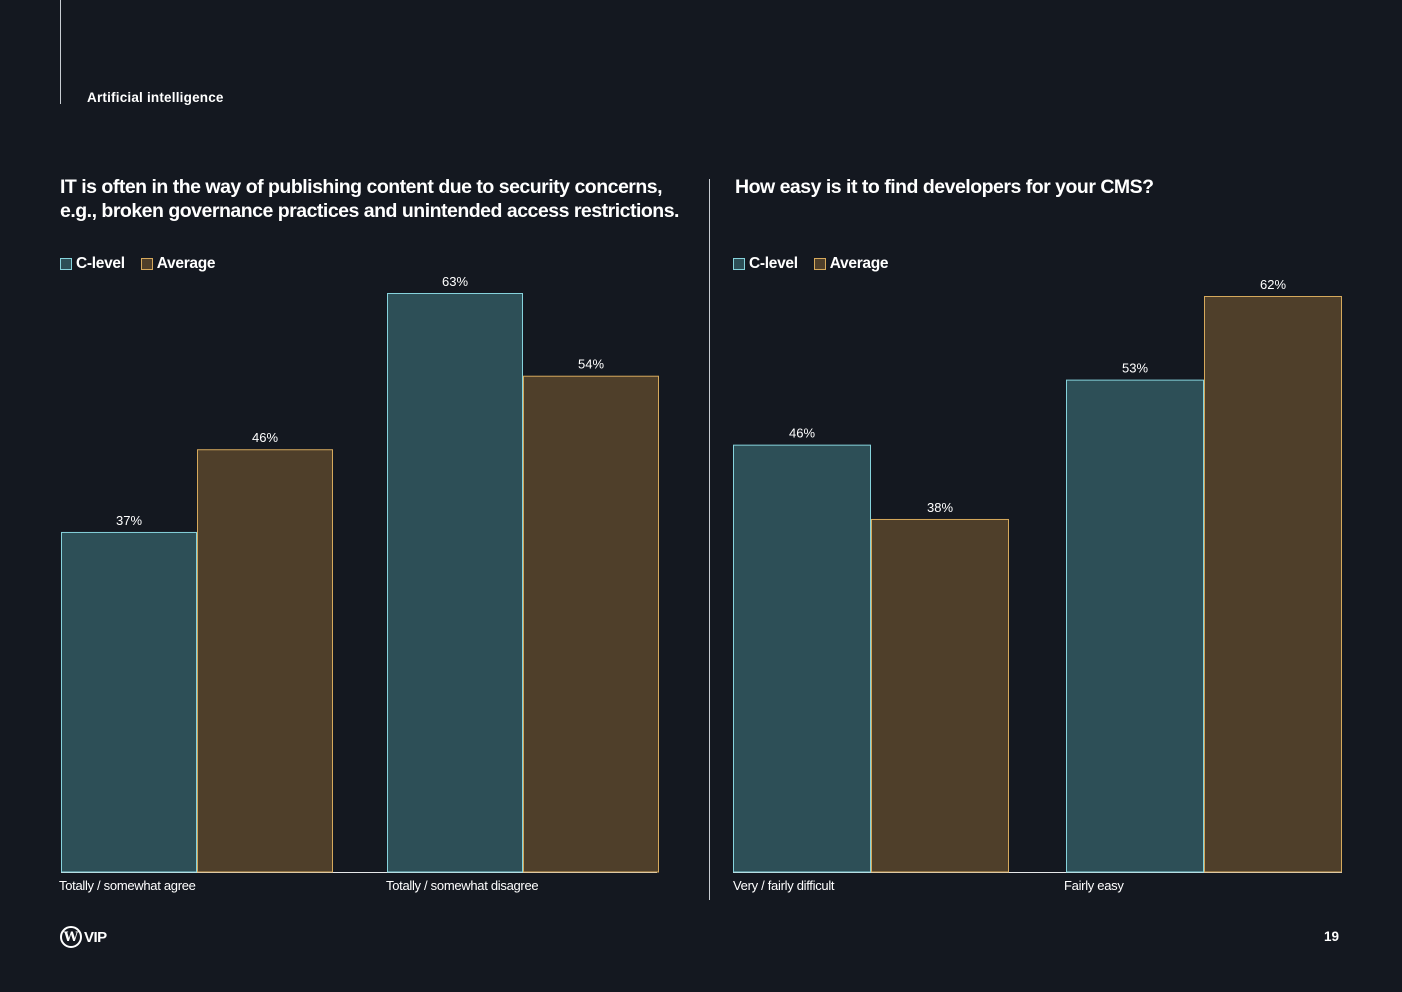 This screenshot has width=1402, height=992. What do you see at coordinates (127, 885) in the screenshot?
I see `category-label: Totally / somewhat agree` at bounding box center [127, 885].